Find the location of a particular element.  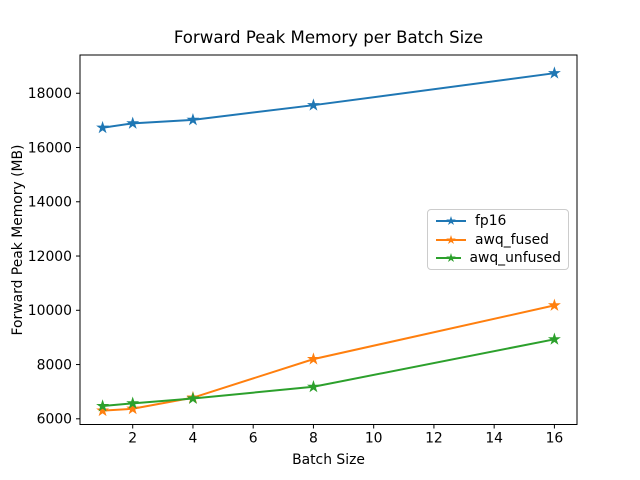

x-tick-label: 8 is located at coordinates (313, 439).